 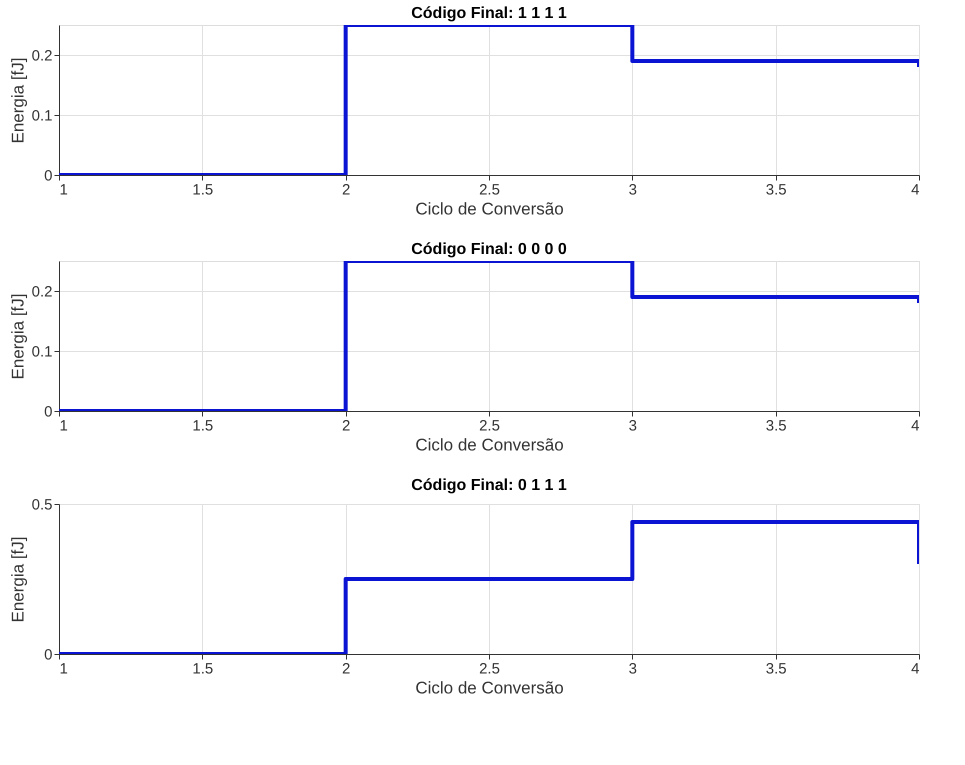 I want to click on chart-title: Código Final: 0 0 0 0, so click(x=489, y=249).